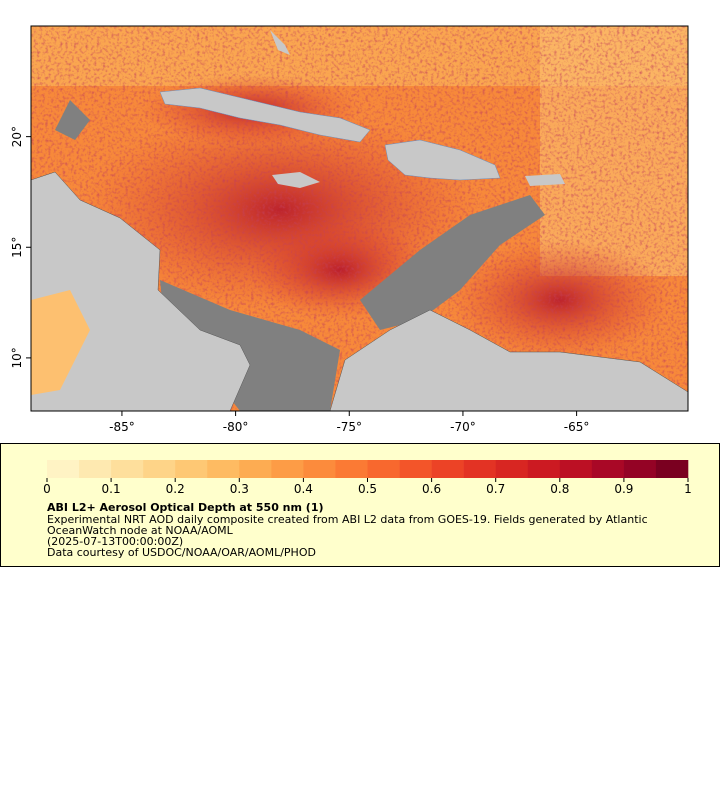 The width and height of the screenshot is (720, 800). What do you see at coordinates (17, 136) in the screenshot?
I see `y-tick-label: 20°` at bounding box center [17, 136].